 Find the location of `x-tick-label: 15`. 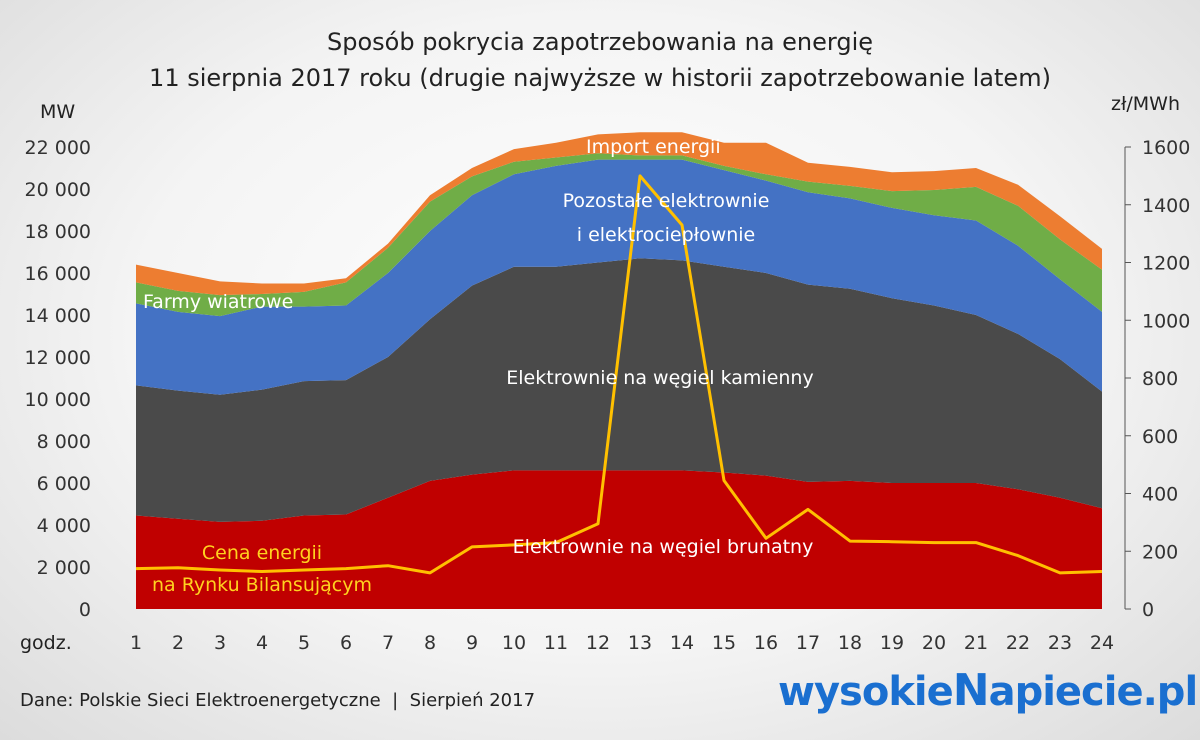

x-tick-label: 15 is located at coordinates (724, 643).